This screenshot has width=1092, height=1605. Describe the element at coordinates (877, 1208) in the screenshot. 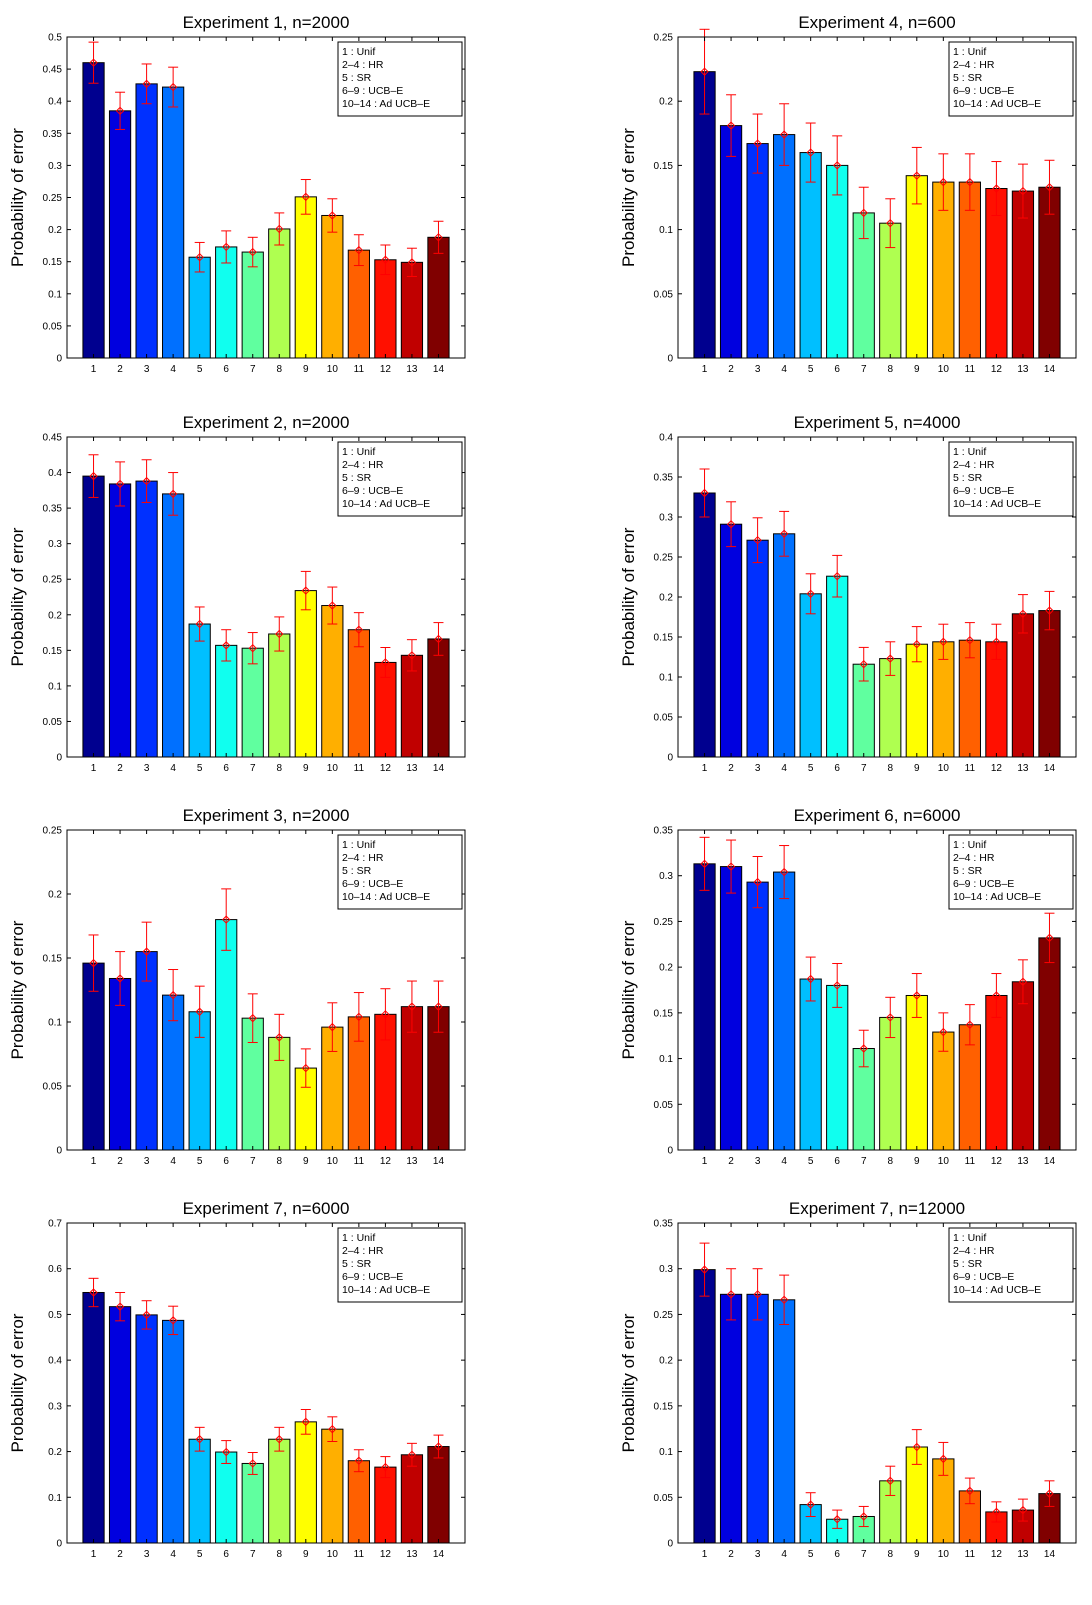

I see `chart-title: Experiment 7, n=12000` at that location.